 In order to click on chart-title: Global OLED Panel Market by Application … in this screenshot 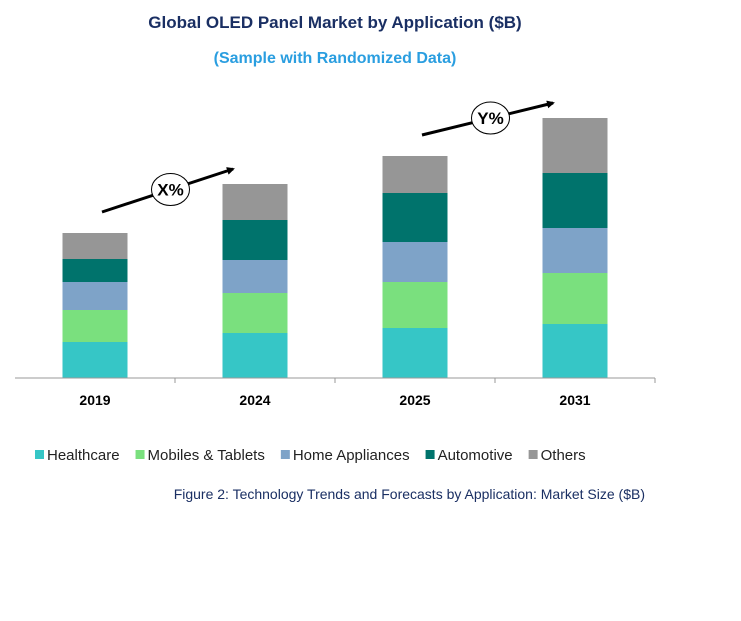, I will do `click(334, 22)`.